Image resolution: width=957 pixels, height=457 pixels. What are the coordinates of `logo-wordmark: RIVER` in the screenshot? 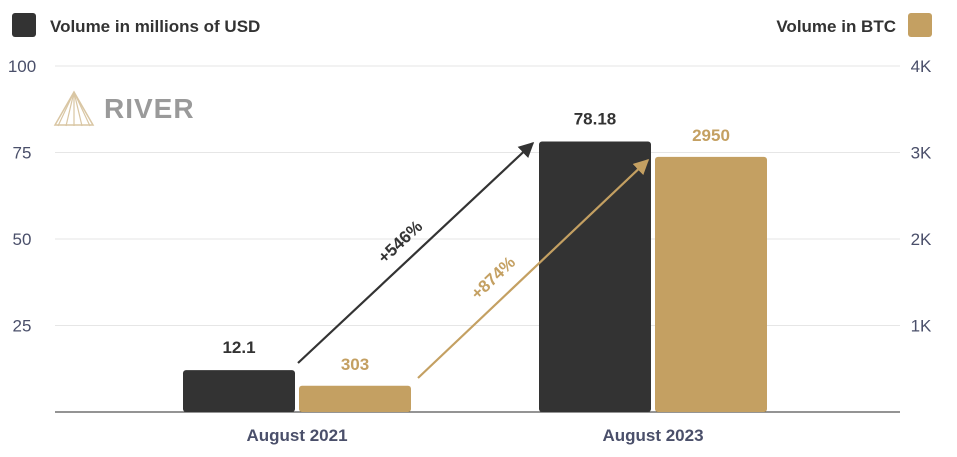 It's located at (149, 108).